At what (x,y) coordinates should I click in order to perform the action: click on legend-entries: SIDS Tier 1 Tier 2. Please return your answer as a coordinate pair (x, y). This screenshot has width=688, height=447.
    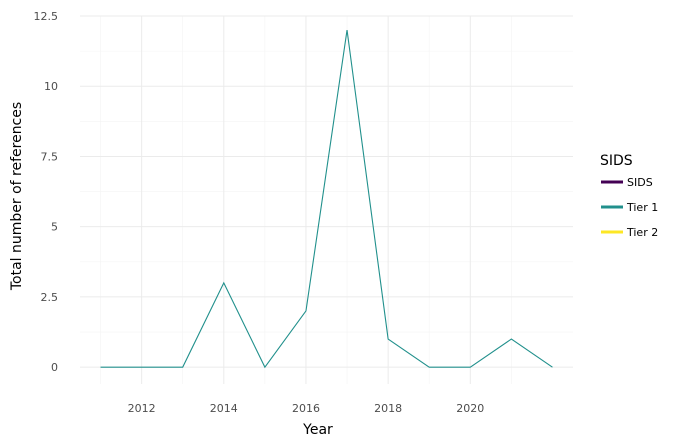
    Looking at the image, I should click on (629, 207).